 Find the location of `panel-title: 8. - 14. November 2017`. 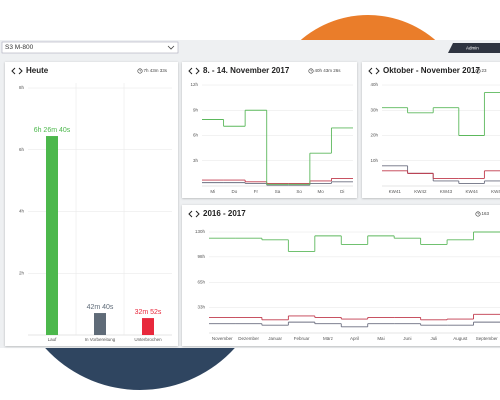

panel-title: 8. - 14. November 2017 is located at coordinates (246, 70).